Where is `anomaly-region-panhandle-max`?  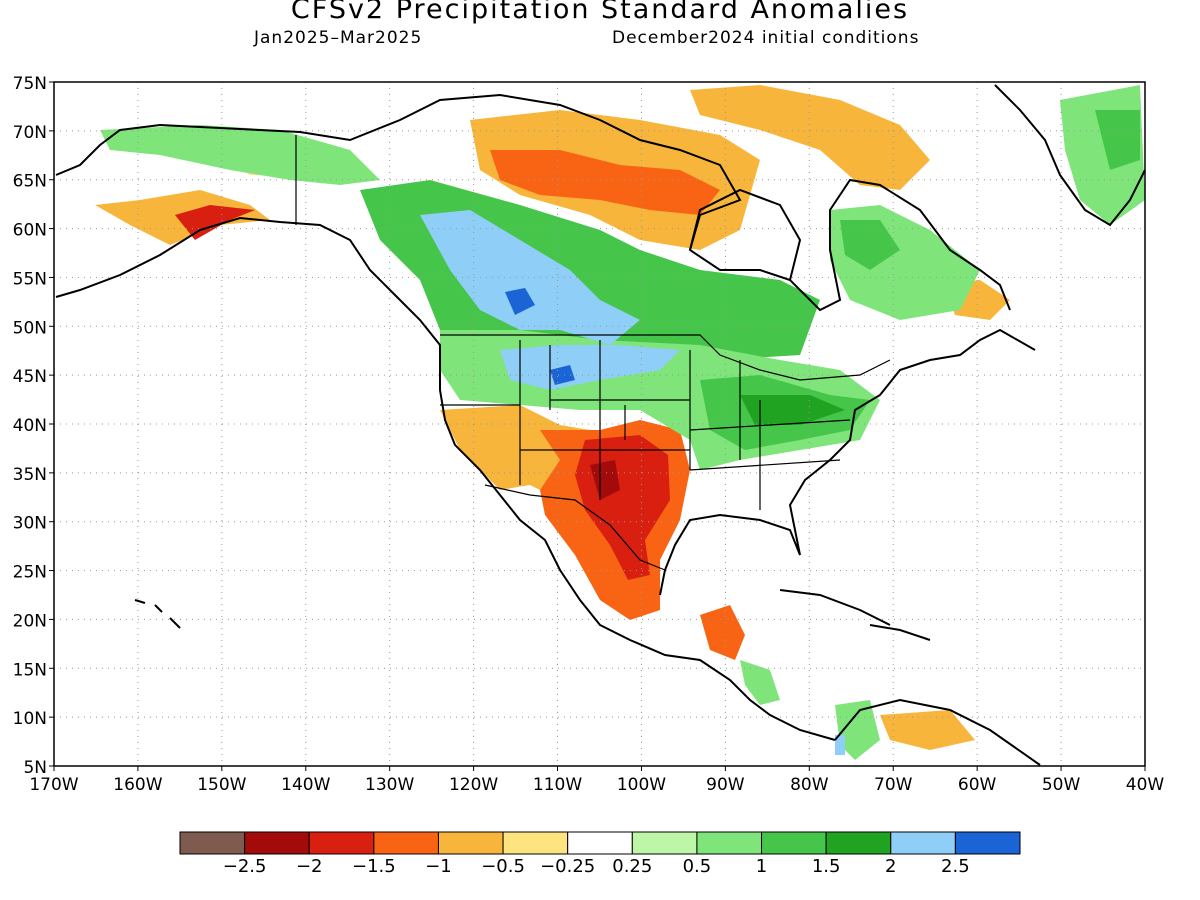
anomaly-region-panhandle-max is located at coordinates (605, 480).